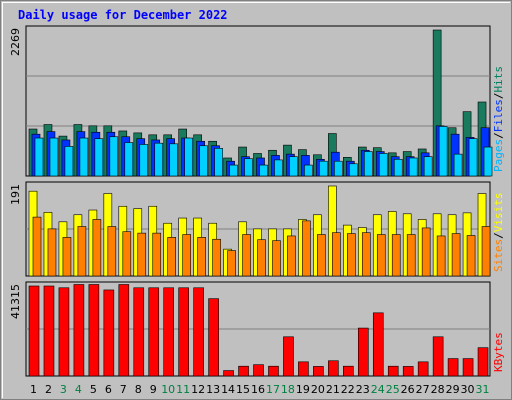 The height and width of the screenshot is (400, 512). I want to click on x-tick-21: 21, so click(333, 389).